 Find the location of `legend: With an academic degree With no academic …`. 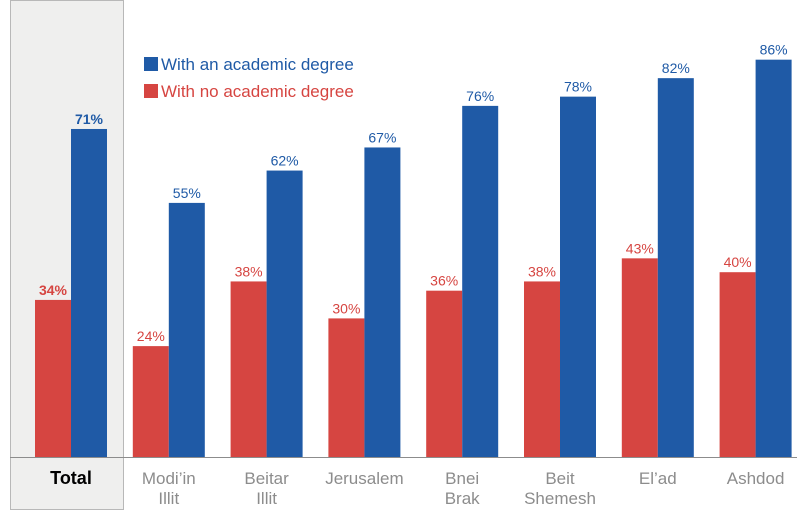

legend: With an academic degree With no academic … is located at coordinates (249, 78).